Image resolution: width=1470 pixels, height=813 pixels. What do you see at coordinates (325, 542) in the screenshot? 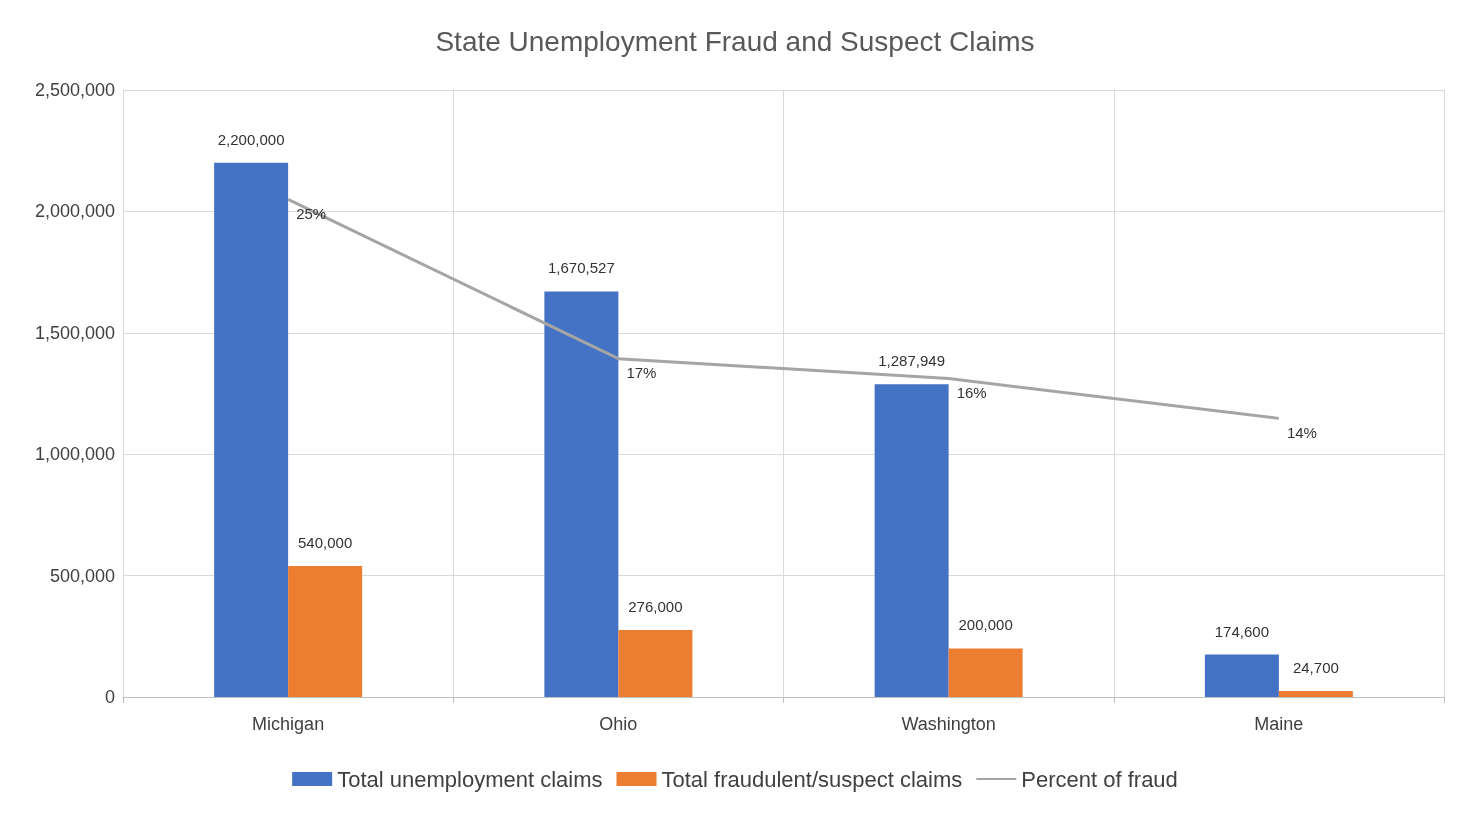
I see `data-label: 540,000` at bounding box center [325, 542].